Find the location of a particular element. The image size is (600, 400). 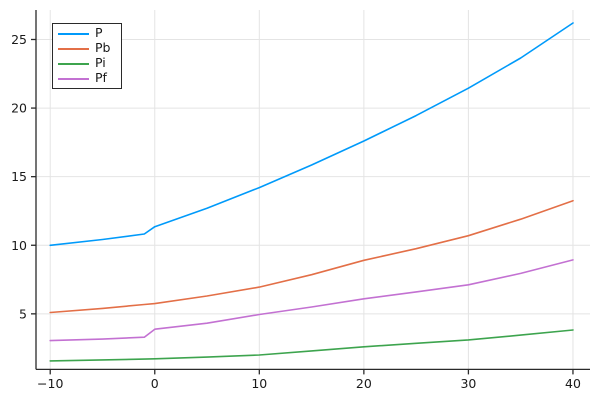

legend-label-Pf: Pf is located at coordinates (101, 78).